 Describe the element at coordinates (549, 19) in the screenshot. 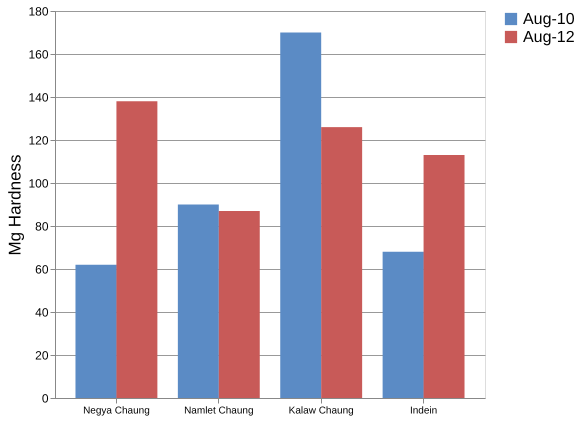

I see `legend-label: Aug-10` at that location.